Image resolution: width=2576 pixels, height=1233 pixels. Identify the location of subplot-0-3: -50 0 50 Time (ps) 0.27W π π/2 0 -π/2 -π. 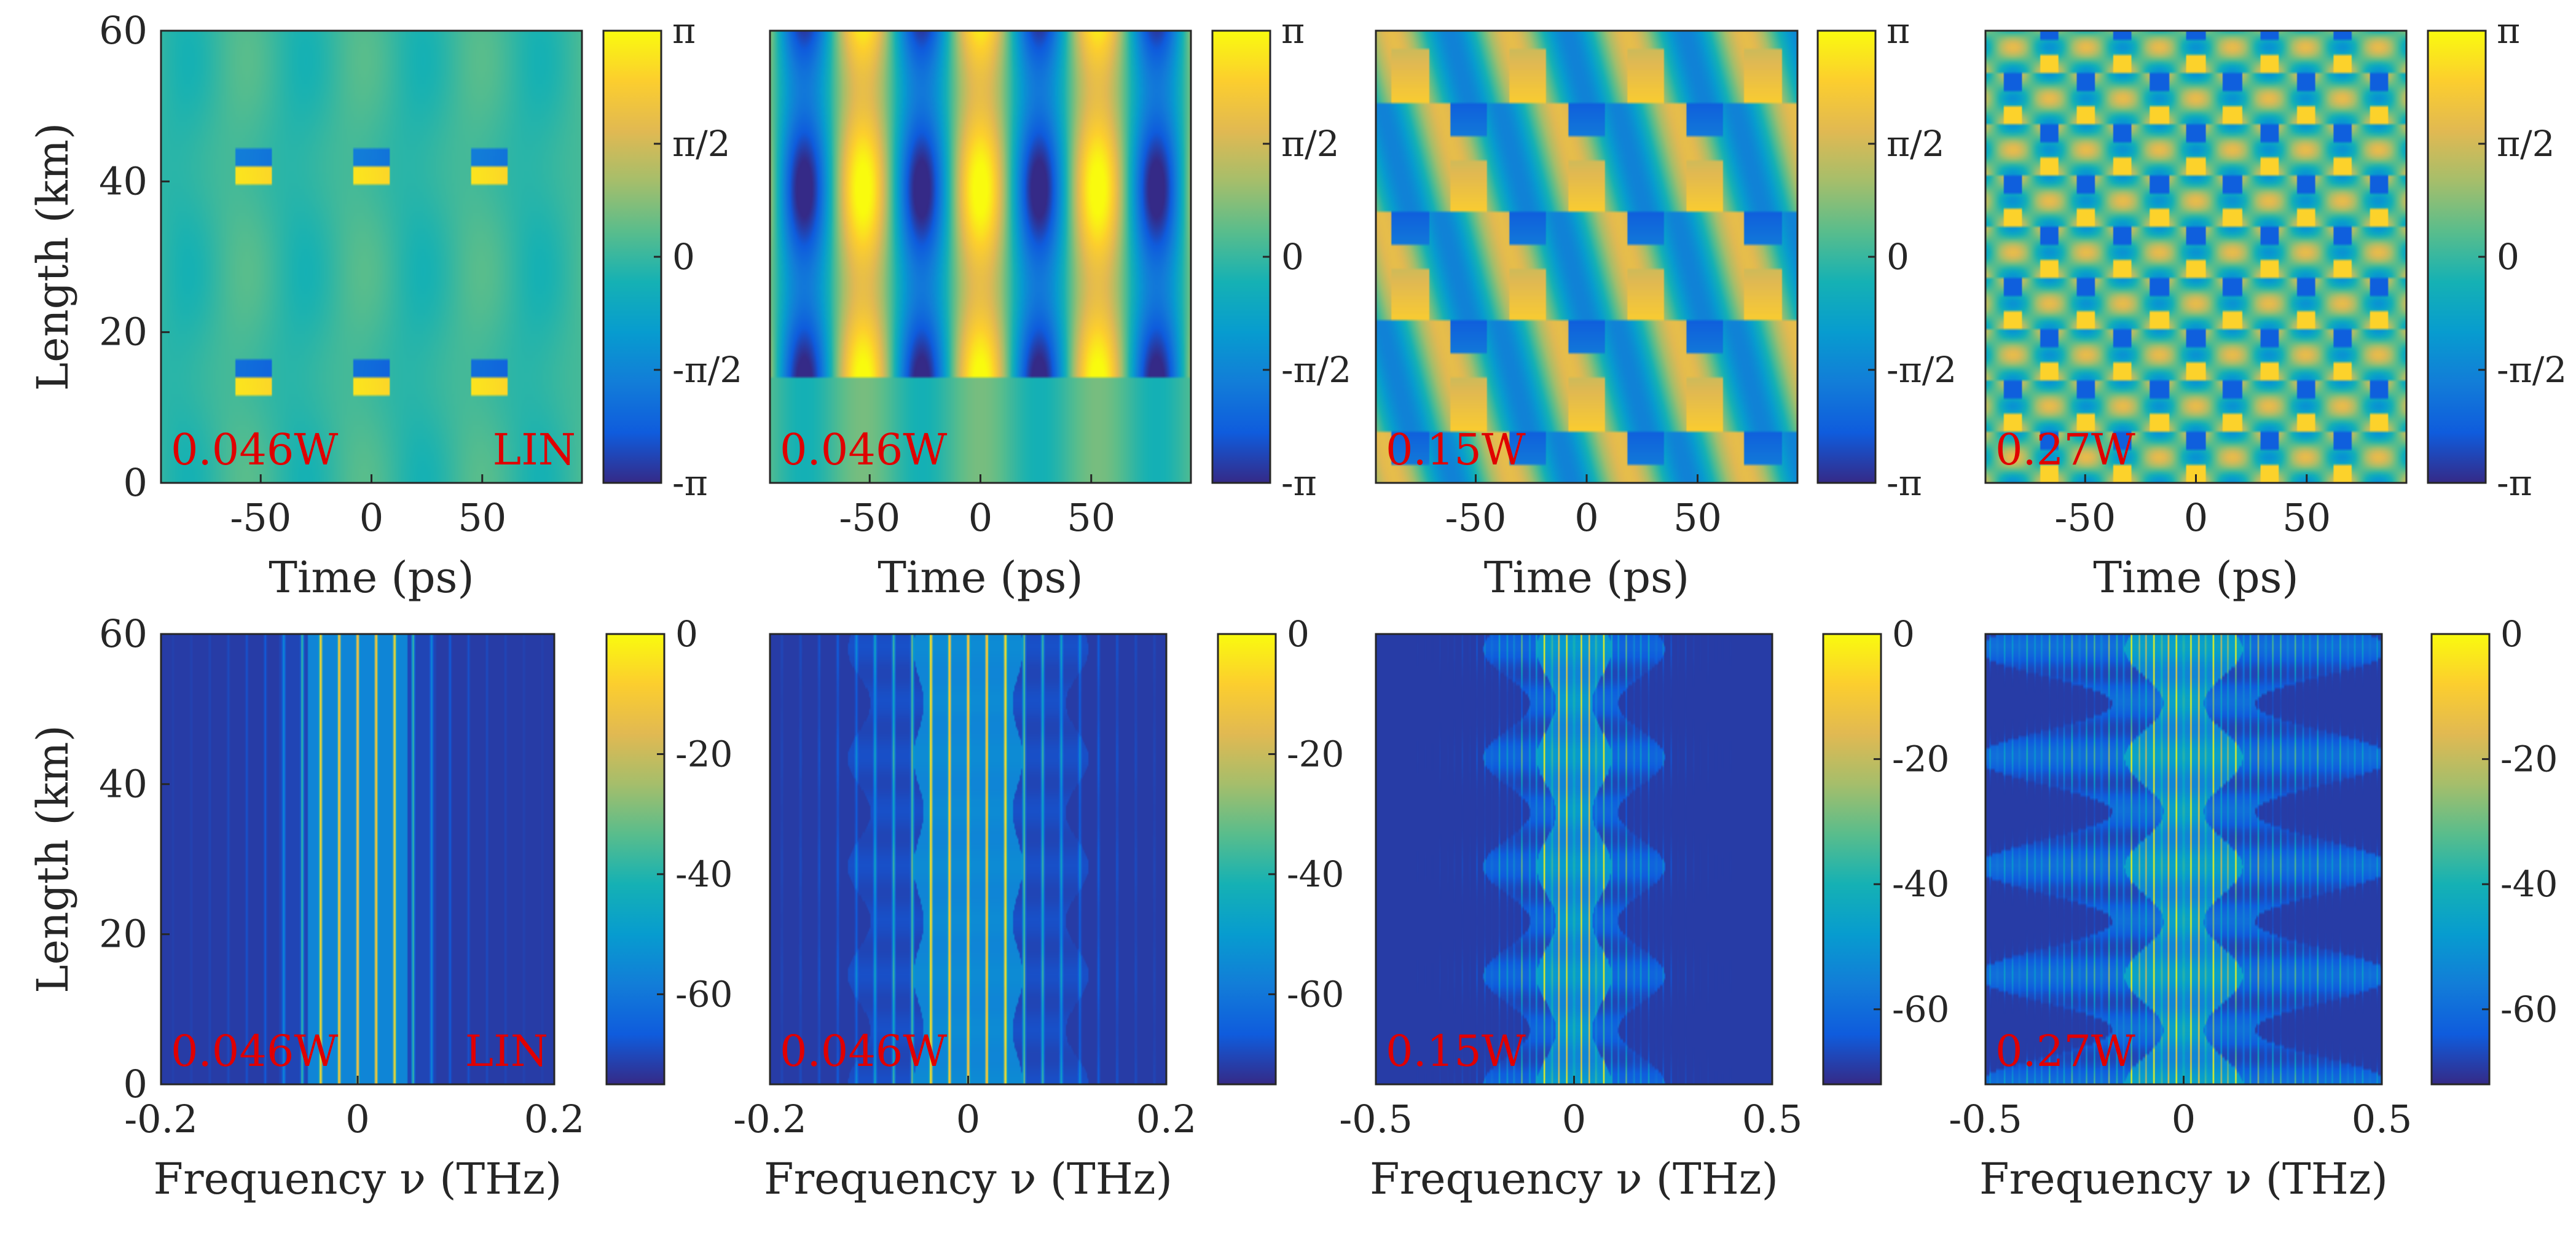
(2275, 306).